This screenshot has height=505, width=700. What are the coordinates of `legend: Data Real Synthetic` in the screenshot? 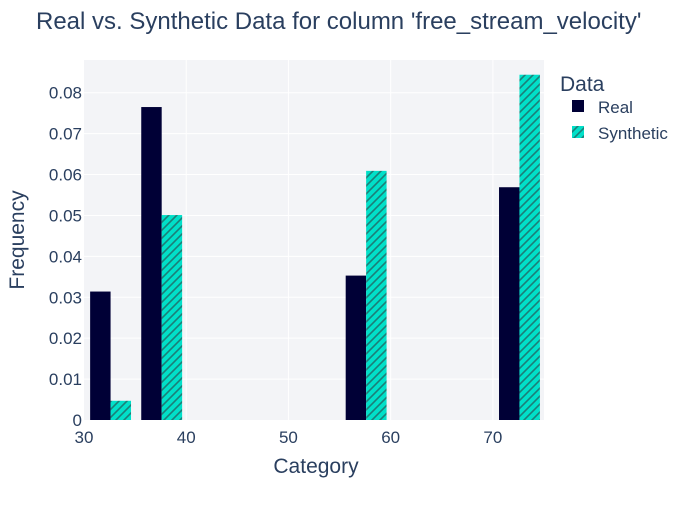 It's located at (614, 108).